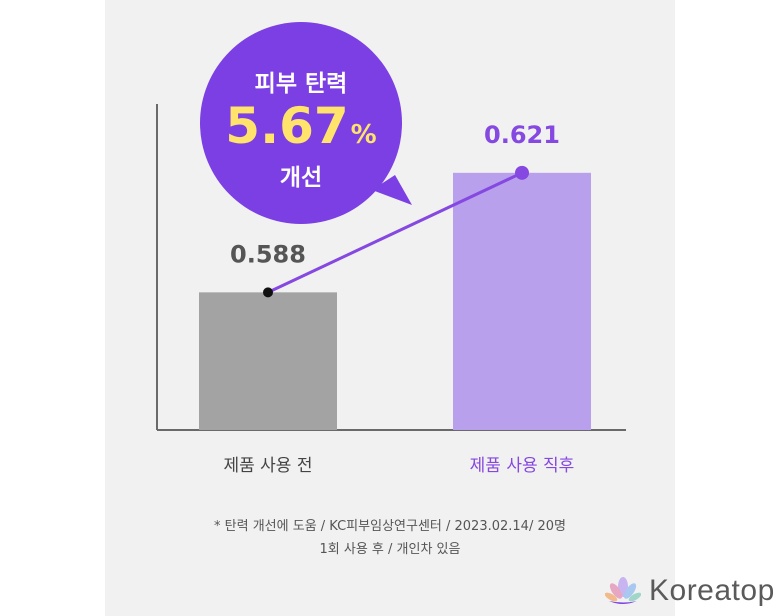 The image size is (780, 616). I want to click on callout-value: 5.67%, so click(300, 126).